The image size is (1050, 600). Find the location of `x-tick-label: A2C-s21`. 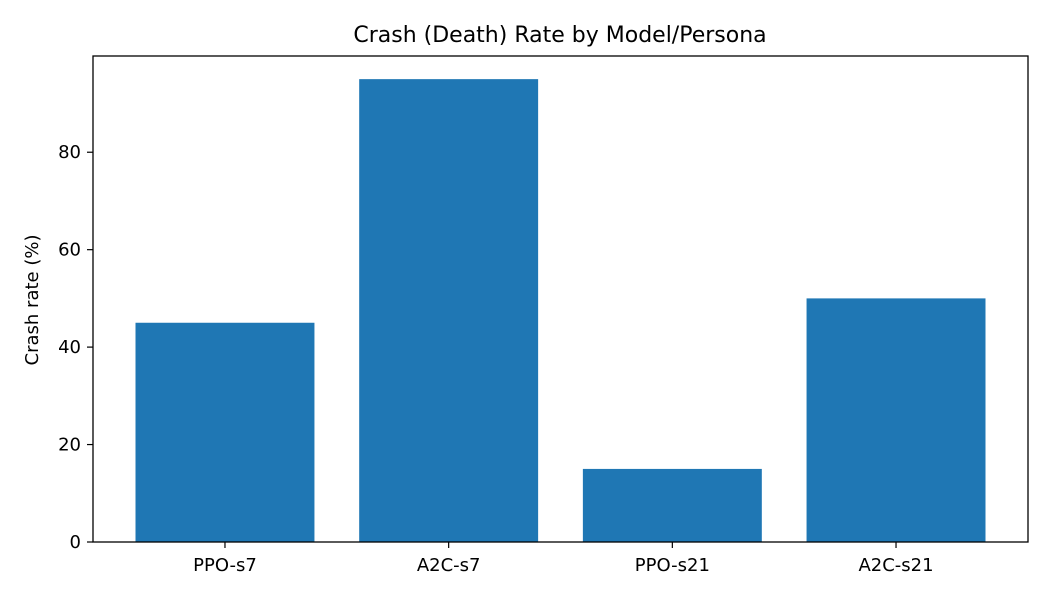

x-tick-label: A2C-s21 is located at coordinates (895, 565).